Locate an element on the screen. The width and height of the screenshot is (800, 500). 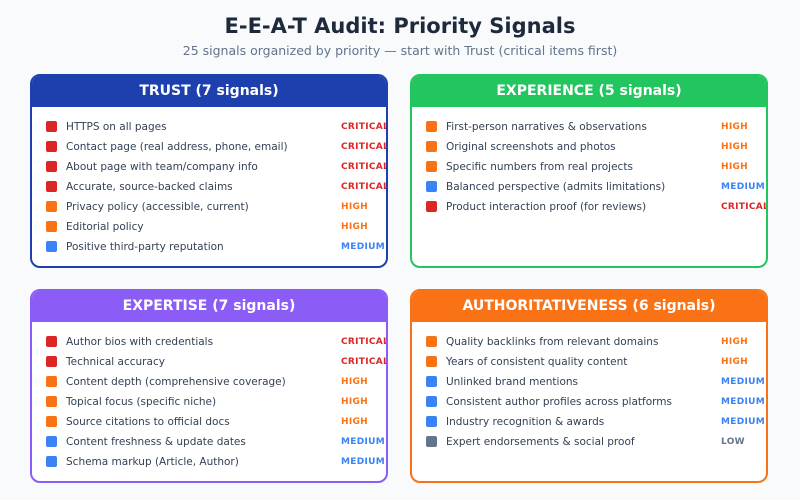
signal-label: Original screenshots and photos is located at coordinates (531, 147).